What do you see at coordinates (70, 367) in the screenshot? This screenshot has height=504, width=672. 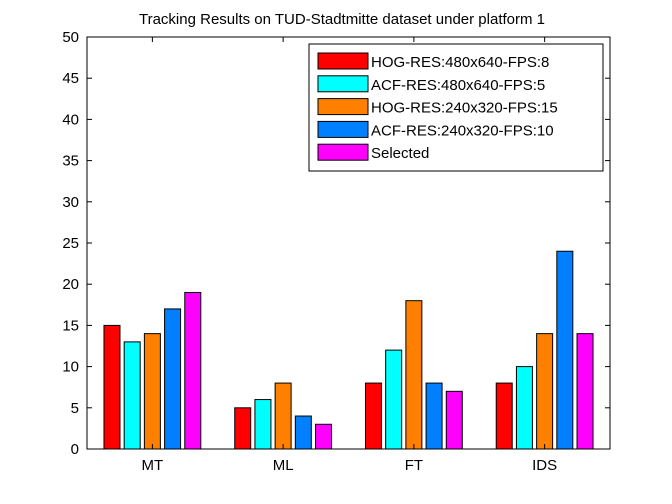 I see `y-tick-label: 10` at bounding box center [70, 367].